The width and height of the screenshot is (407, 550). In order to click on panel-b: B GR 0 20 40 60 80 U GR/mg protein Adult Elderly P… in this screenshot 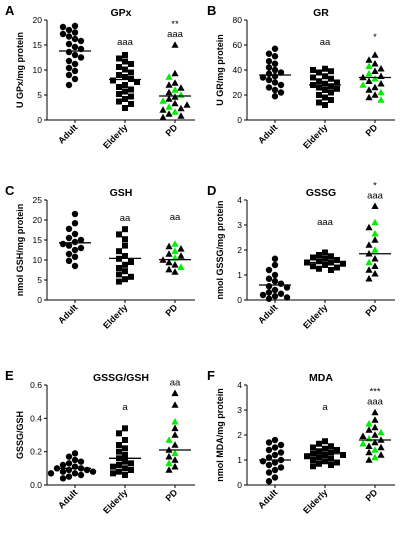, I will do `click(301, 77)`.